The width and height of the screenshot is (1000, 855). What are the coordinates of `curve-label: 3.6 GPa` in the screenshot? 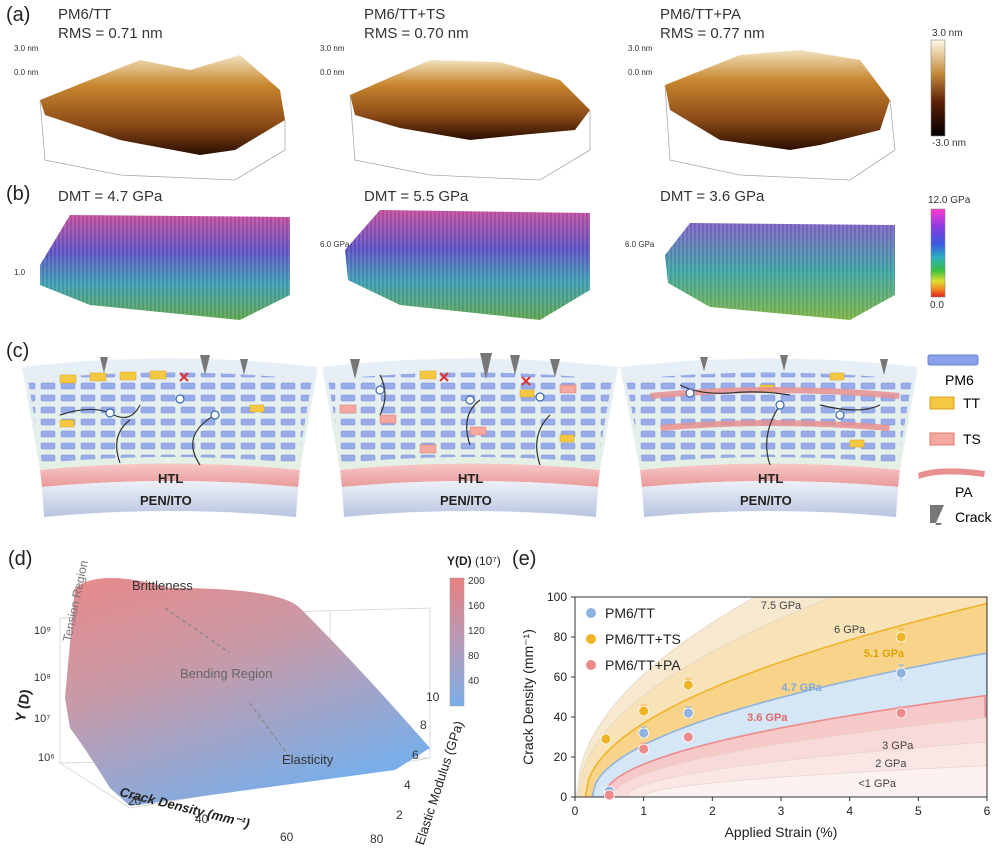 It's located at (767, 718).